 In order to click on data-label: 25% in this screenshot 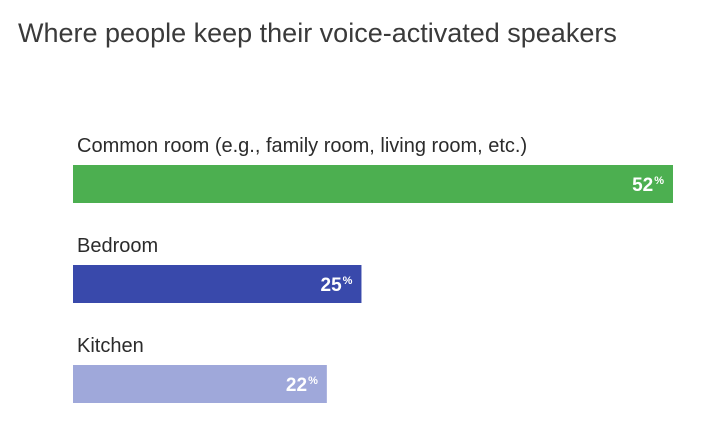, I will do `click(337, 285)`.